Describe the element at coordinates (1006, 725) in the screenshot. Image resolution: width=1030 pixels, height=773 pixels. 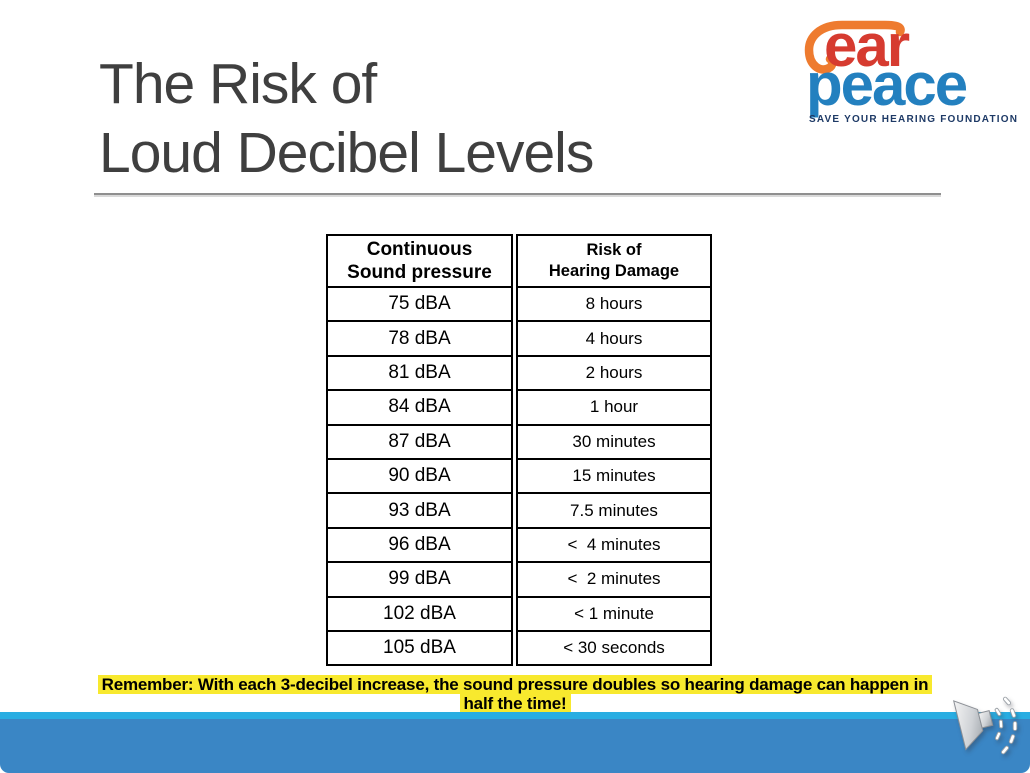
I see `sound-wave-dashes` at that location.